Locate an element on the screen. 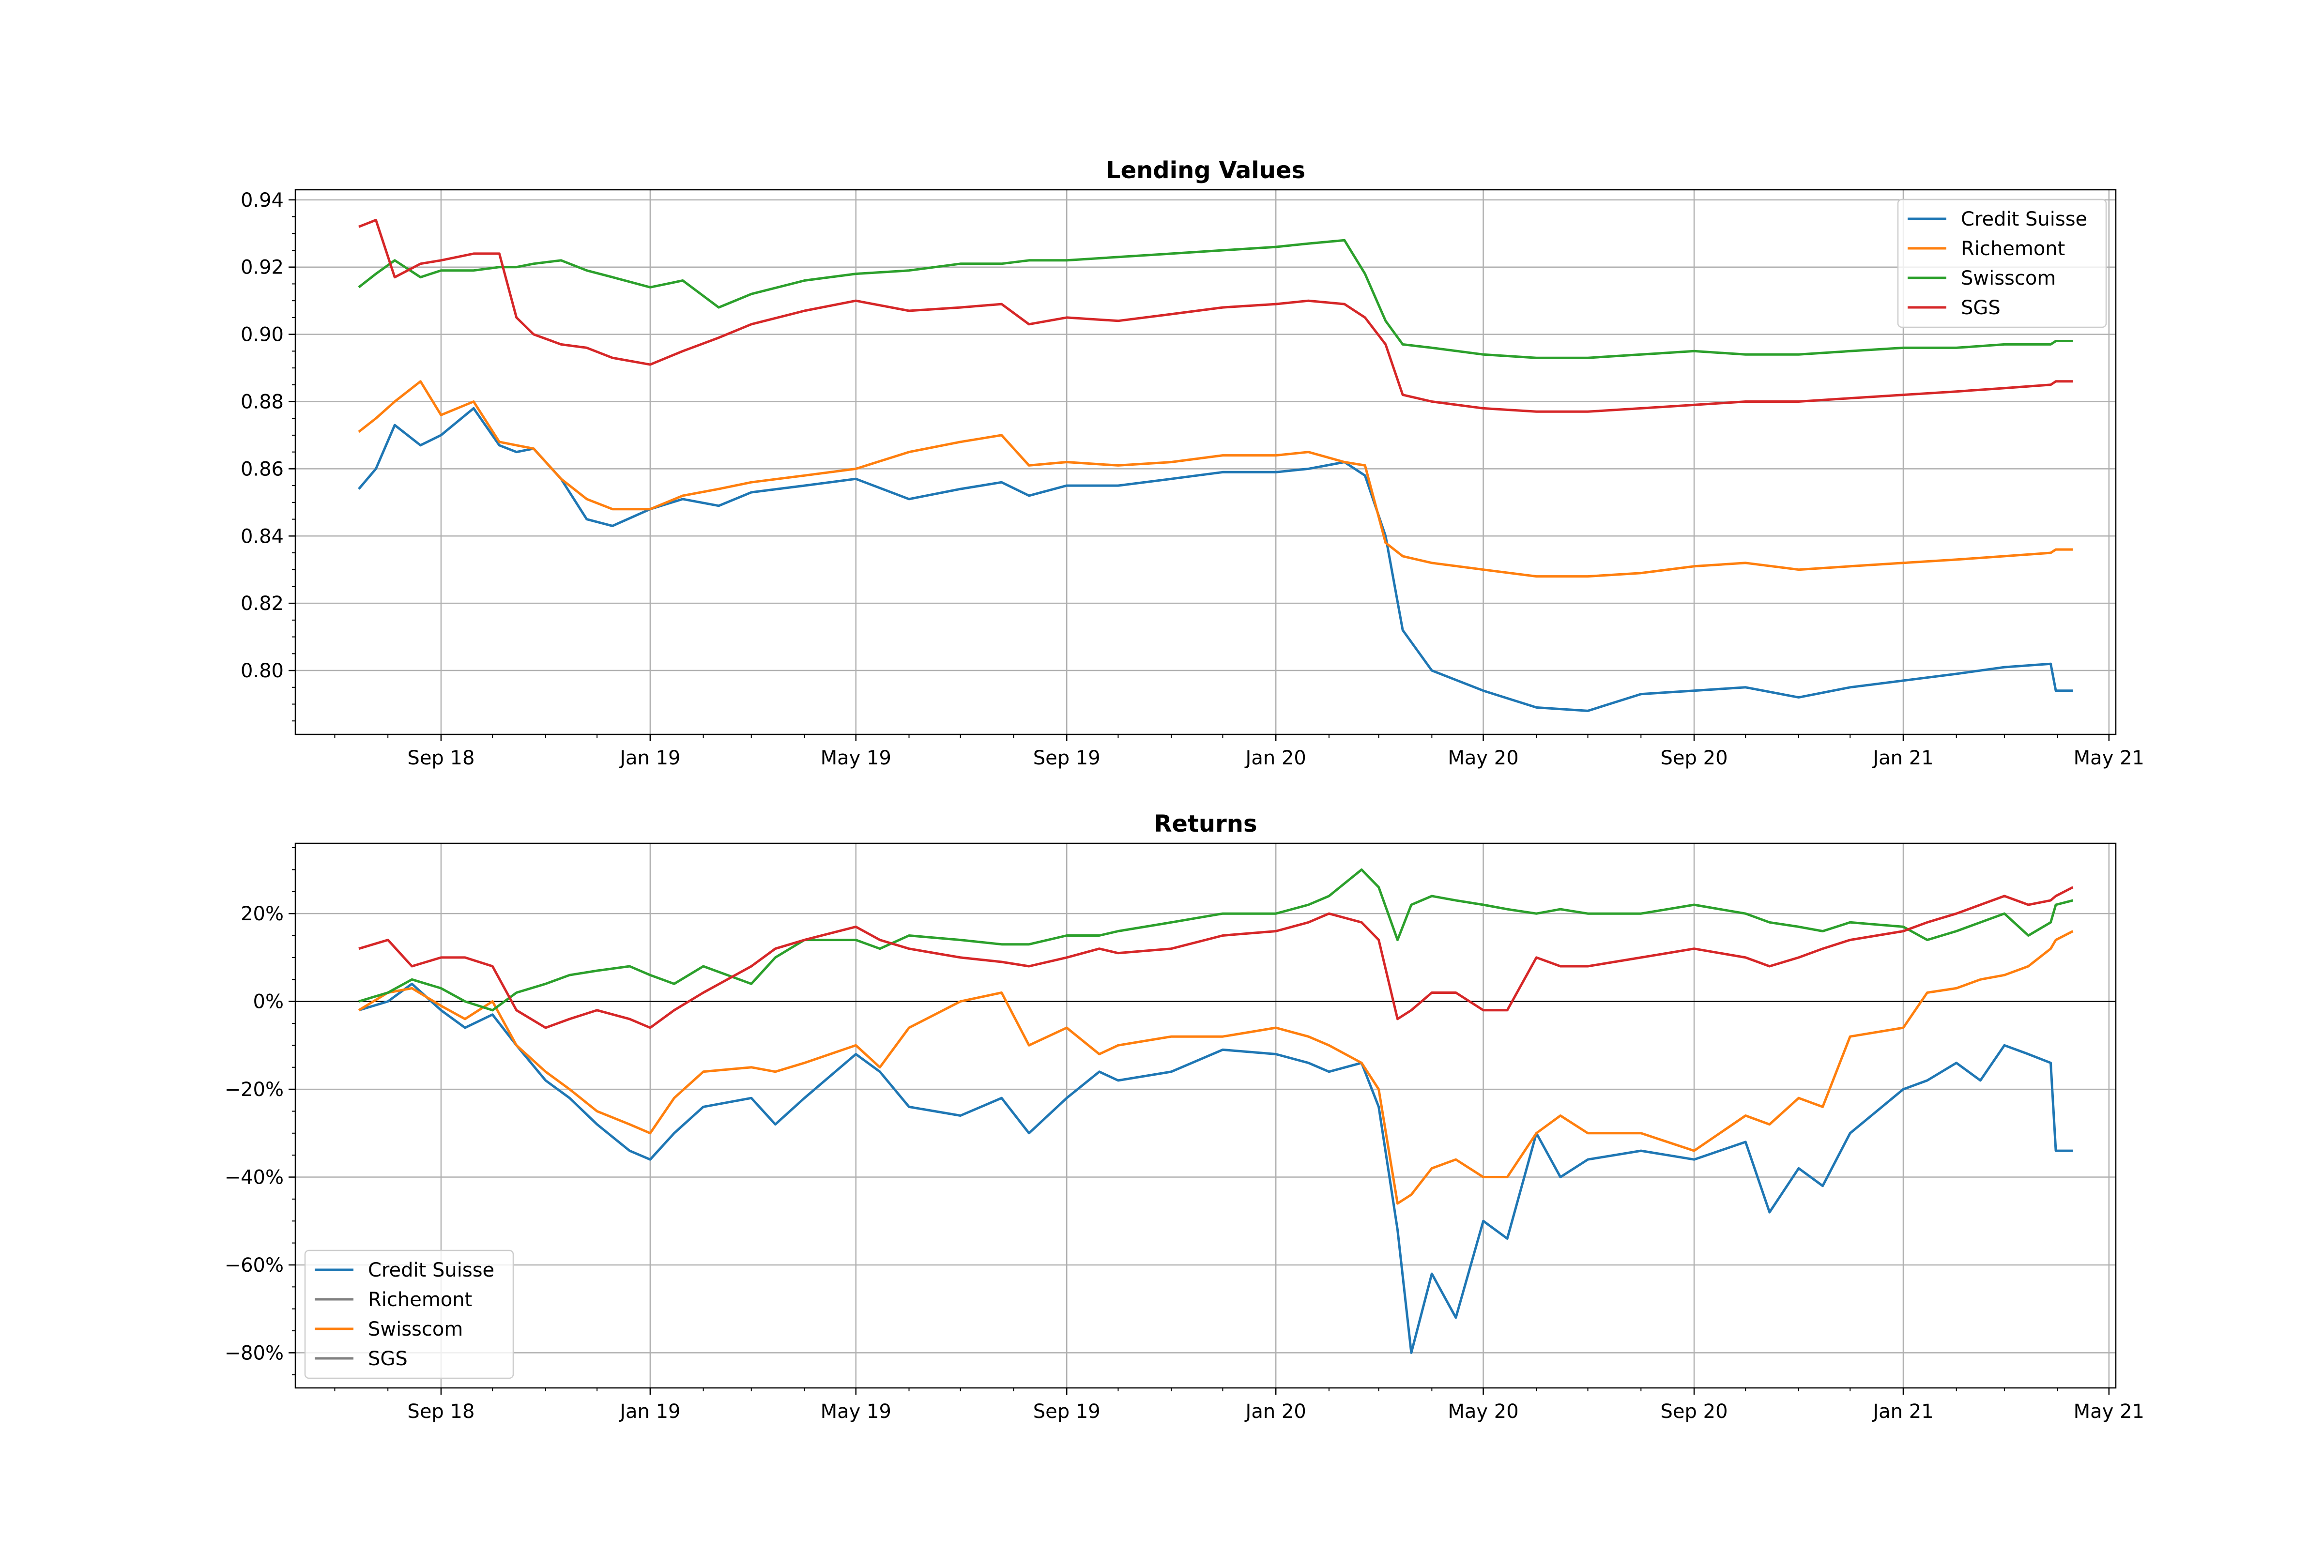 The height and width of the screenshot is (1568, 2324). y-tick-label: 0.80 is located at coordinates (263, 671).